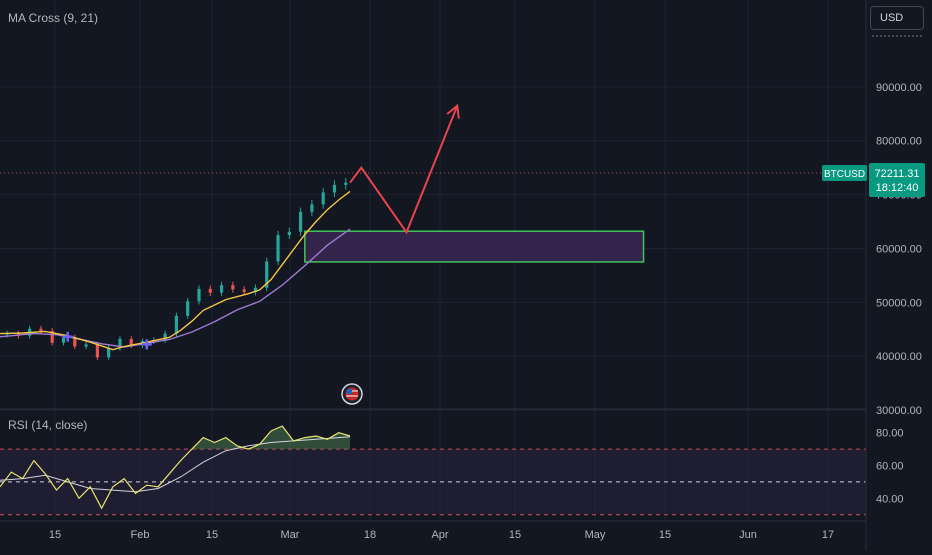 The width and height of the screenshot is (932, 555). What do you see at coordinates (370, 535) in the screenshot?
I see `time-tick-label: 18` at bounding box center [370, 535].